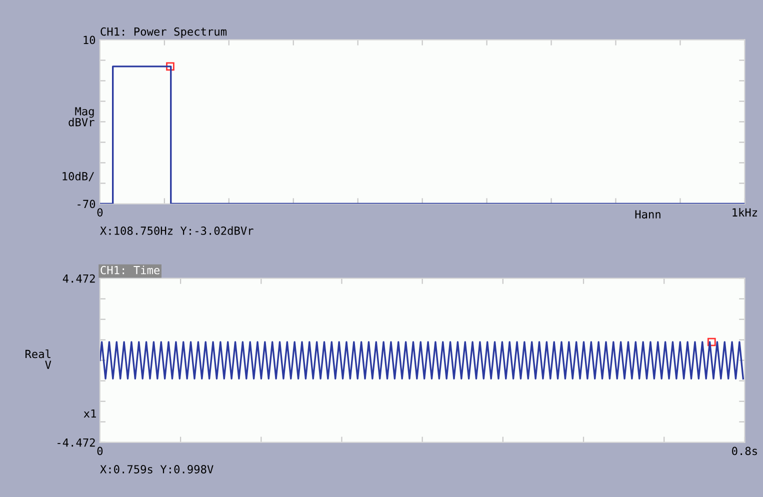 The image size is (763, 497). Describe the element at coordinates (177, 230) in the screenshot. I see `text: X:108.750Hz Y:-3.02dBVr` at that location.